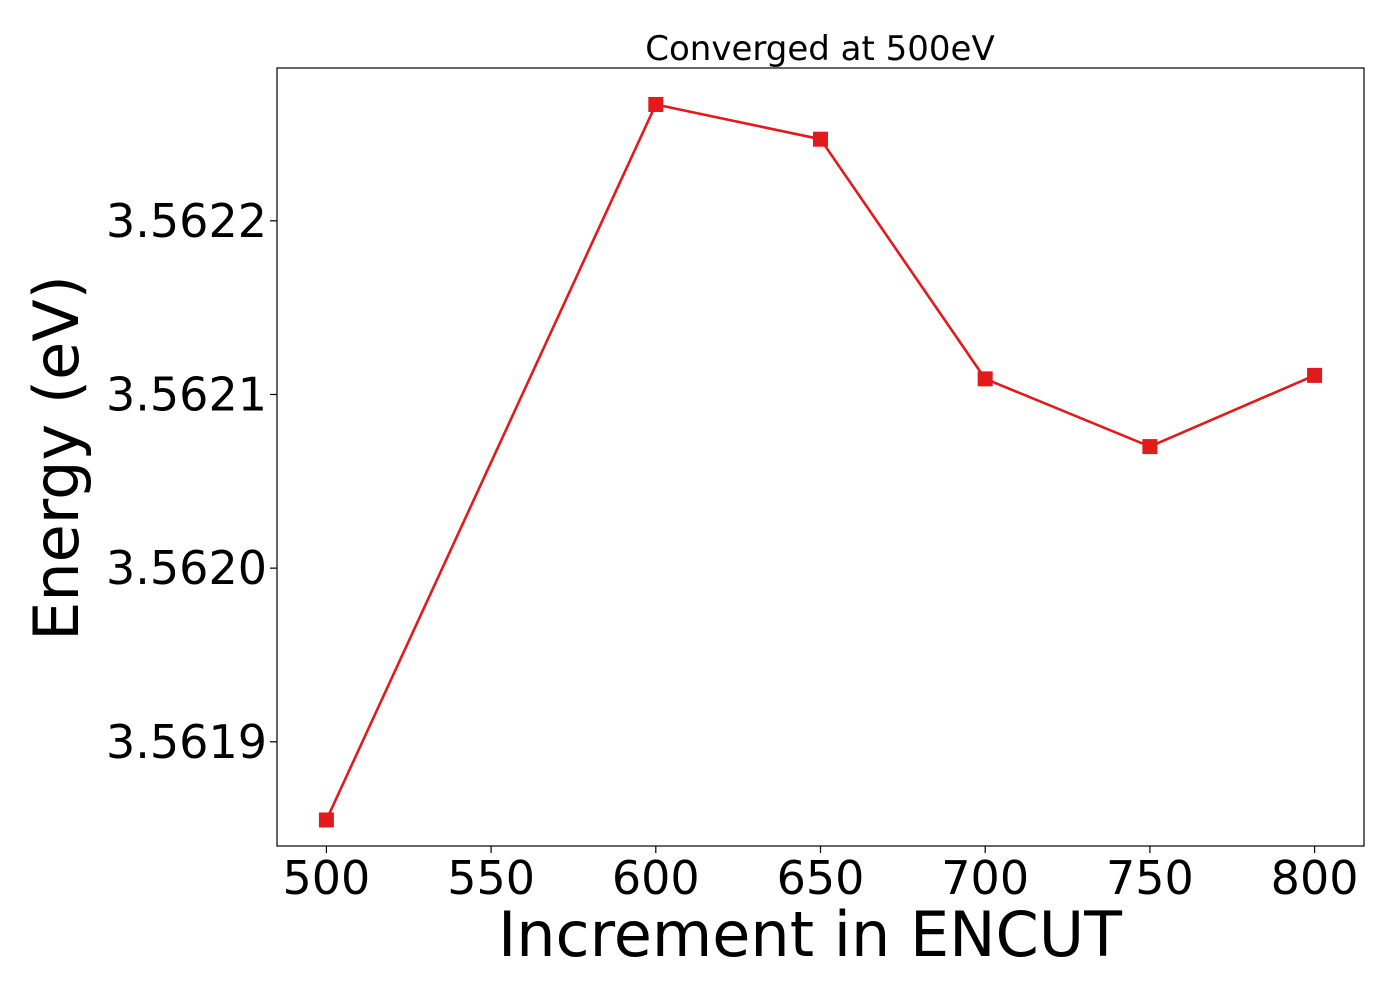 Image resolution: width=1400 pixels, height=1005 pixels. Describe the element at coordinates (985, 878) in the screenshot. I see `x-tick-label: 700` at that location.